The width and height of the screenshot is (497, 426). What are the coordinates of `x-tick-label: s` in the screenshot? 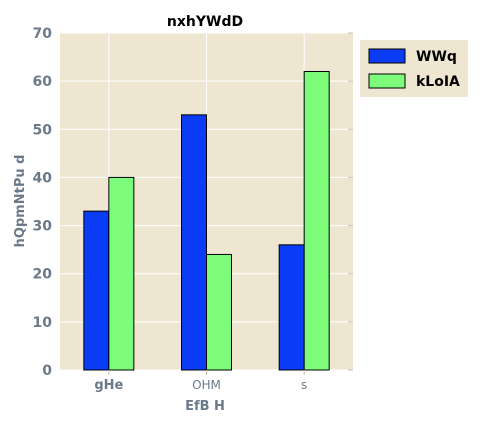 It's located at (304, 385).